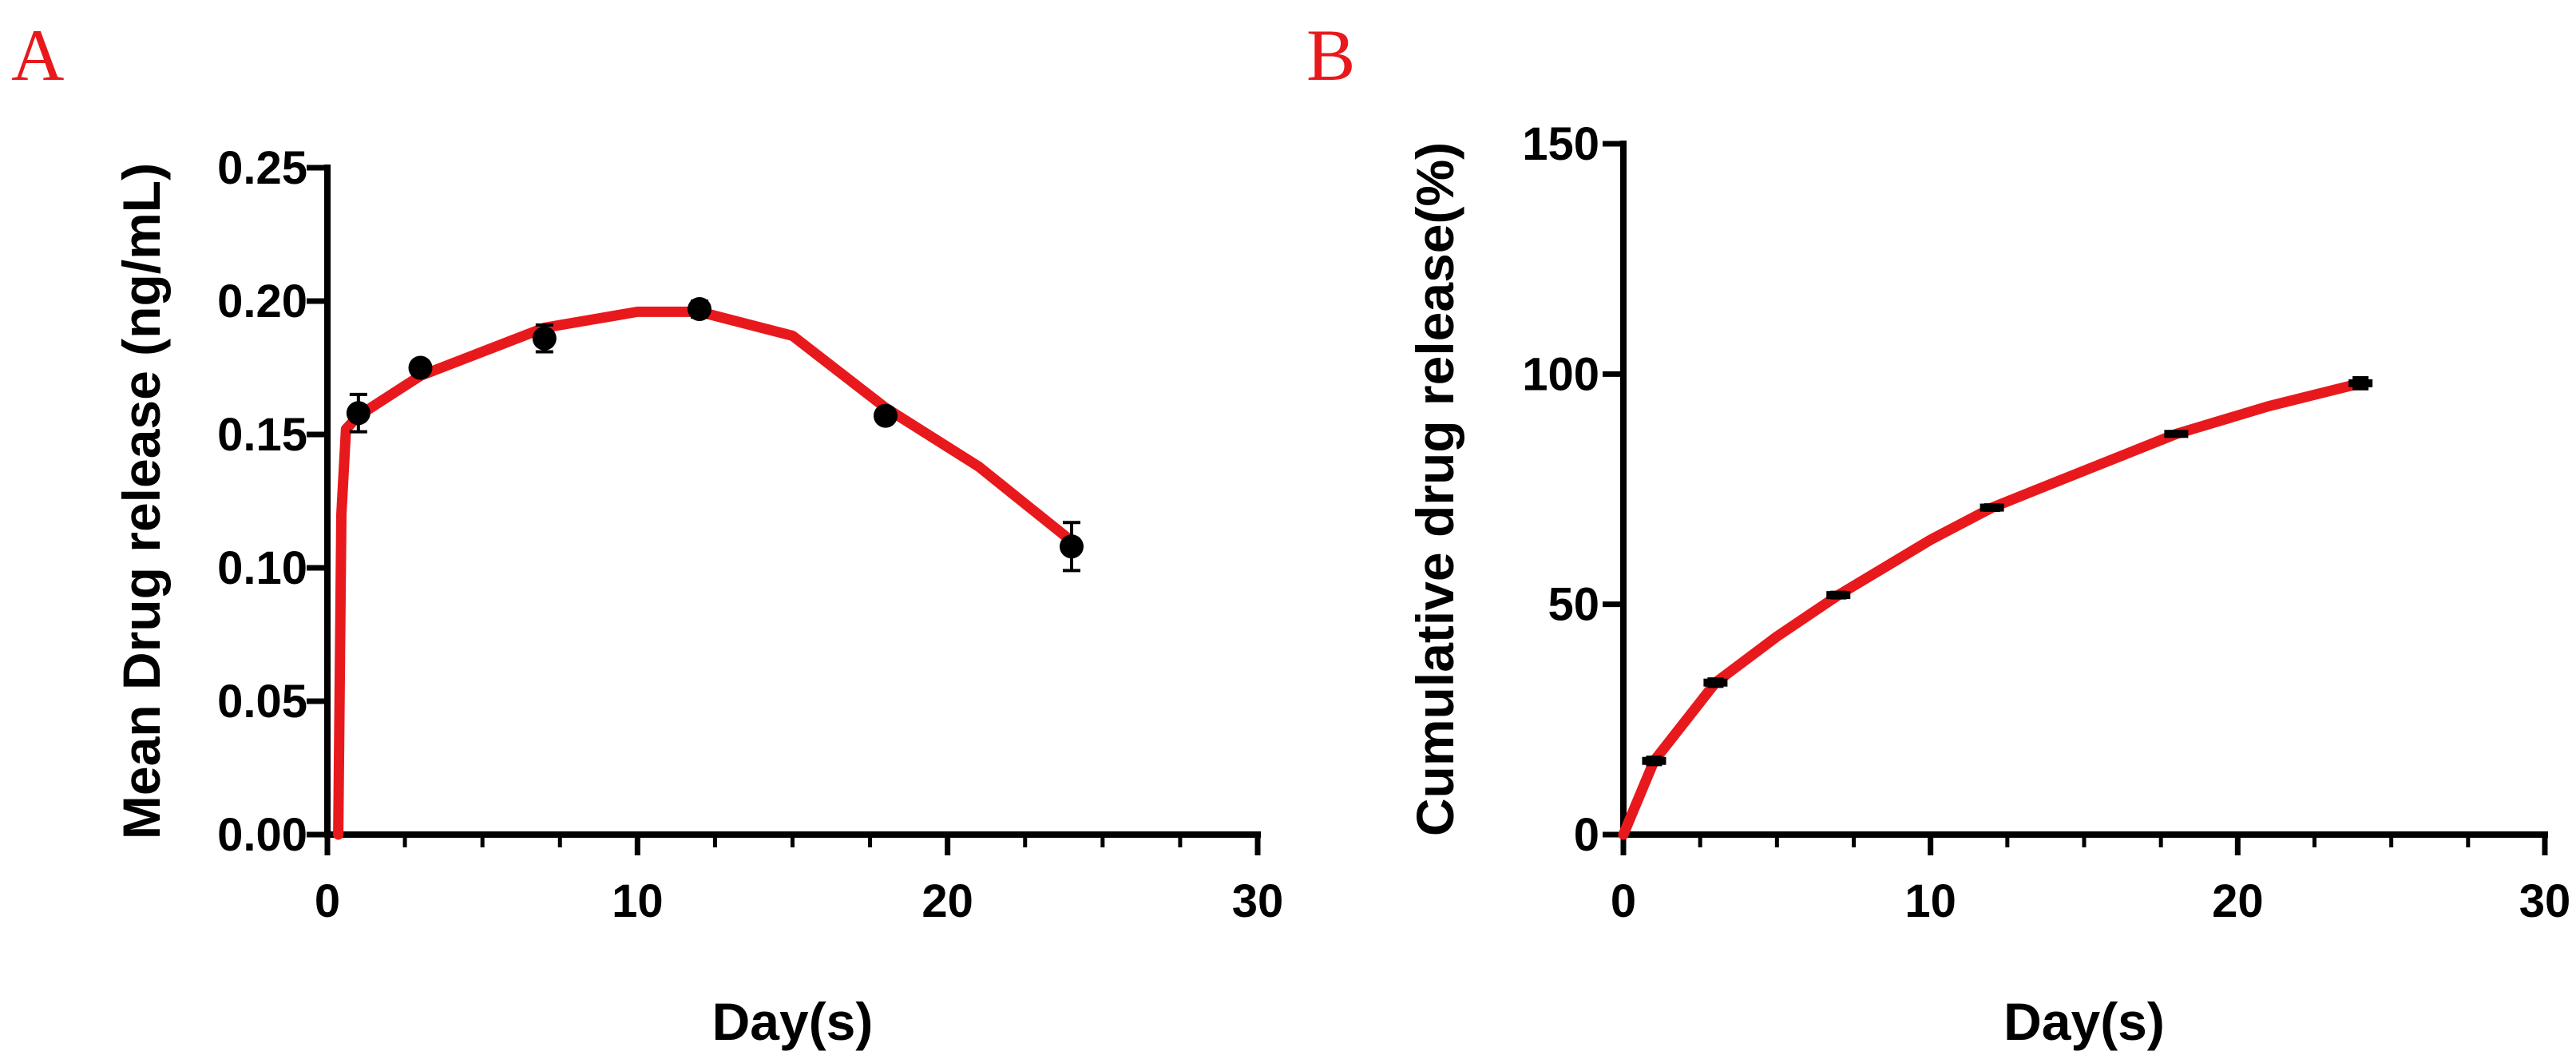 This screenshot has height=1063, width=2576. What do you see at coordinates (2238, 901) in the screenshot?
I see `x-tick-label-b: 20` at bounding box center [2238, 901].